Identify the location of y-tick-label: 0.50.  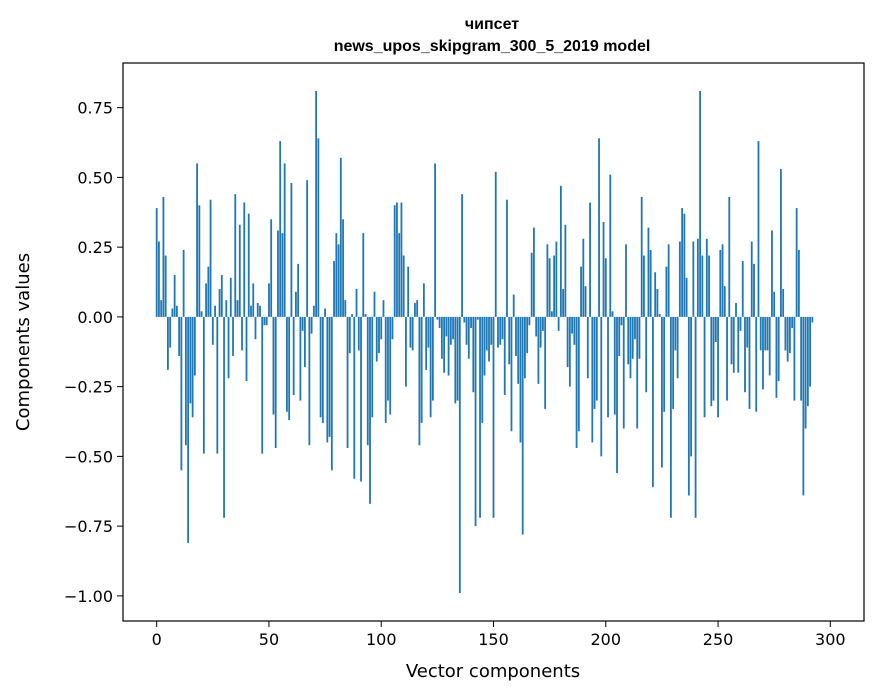
(95, 177).